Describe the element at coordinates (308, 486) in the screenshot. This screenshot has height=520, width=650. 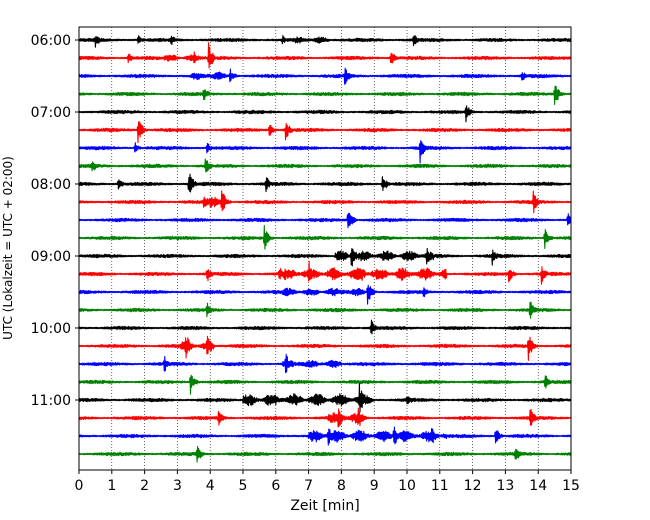
I see `x-tick-label-7: 7` at that location.